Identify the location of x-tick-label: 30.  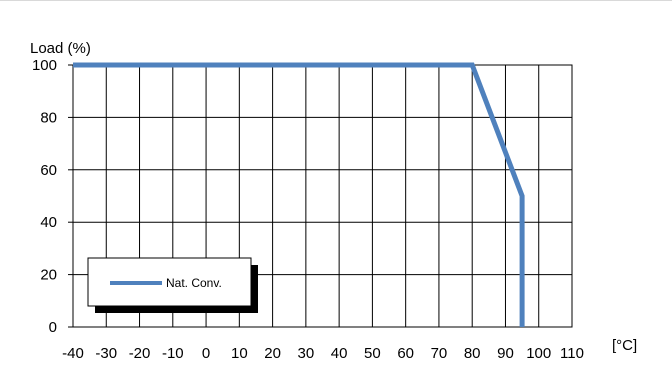
(306, 353).